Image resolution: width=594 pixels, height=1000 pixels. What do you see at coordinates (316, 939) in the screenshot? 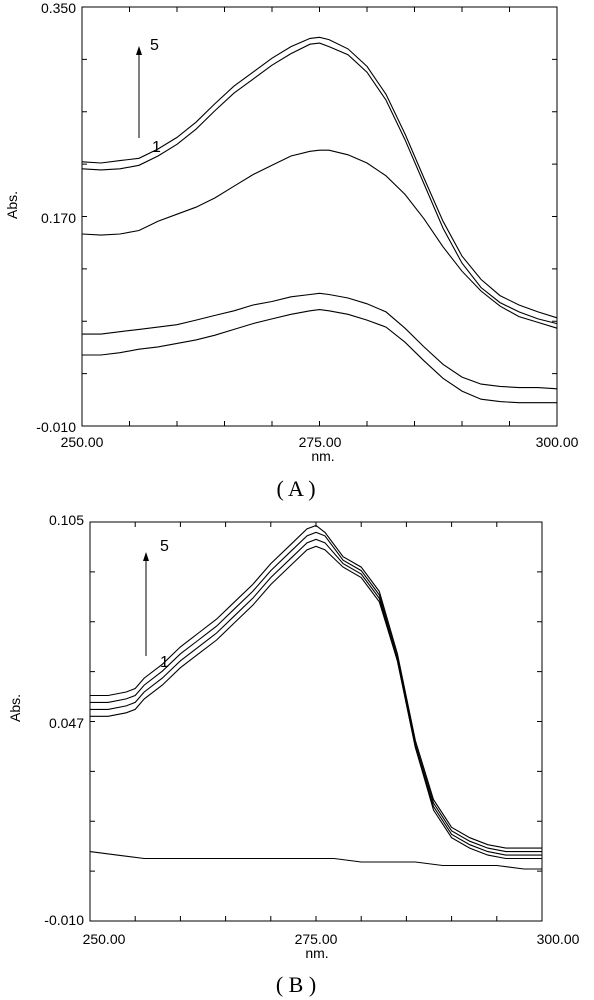
I see `panel-b-xtick-label-mid: 275.00` at bounding box center [316, 939].